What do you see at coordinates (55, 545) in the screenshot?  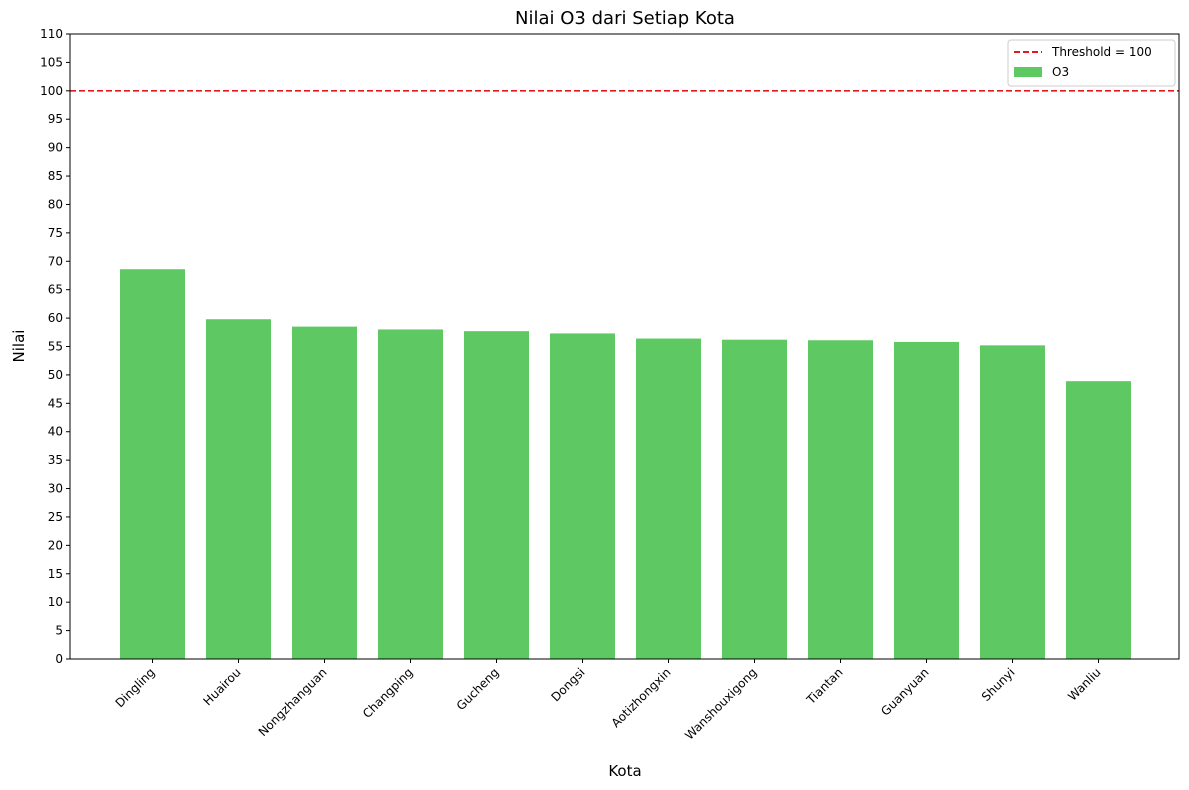 I see `y-tick-label: 20` at bounding box center [55, 545].